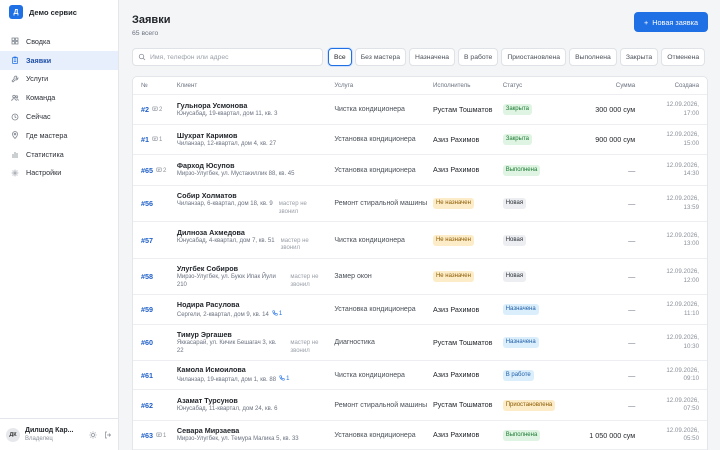 Image resolution: width=720 pixels, height=450 pixels. I want to click on col-num: №, so click(144, 85).